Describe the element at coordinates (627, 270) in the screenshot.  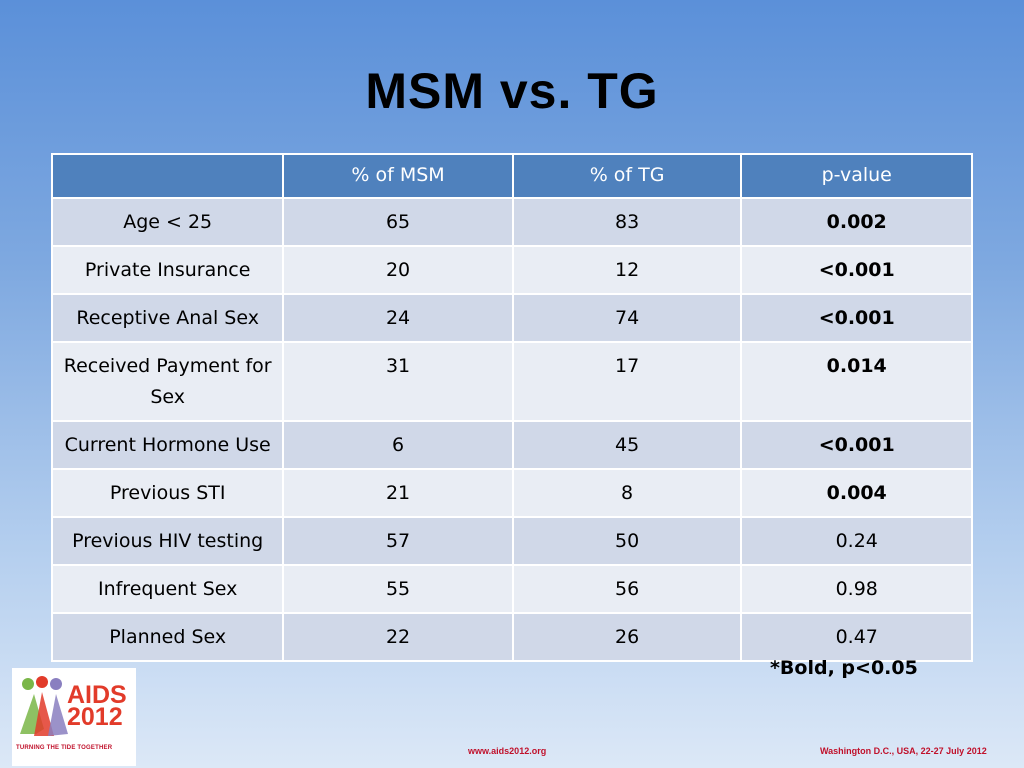
I see `tg-value: 12` at that location.